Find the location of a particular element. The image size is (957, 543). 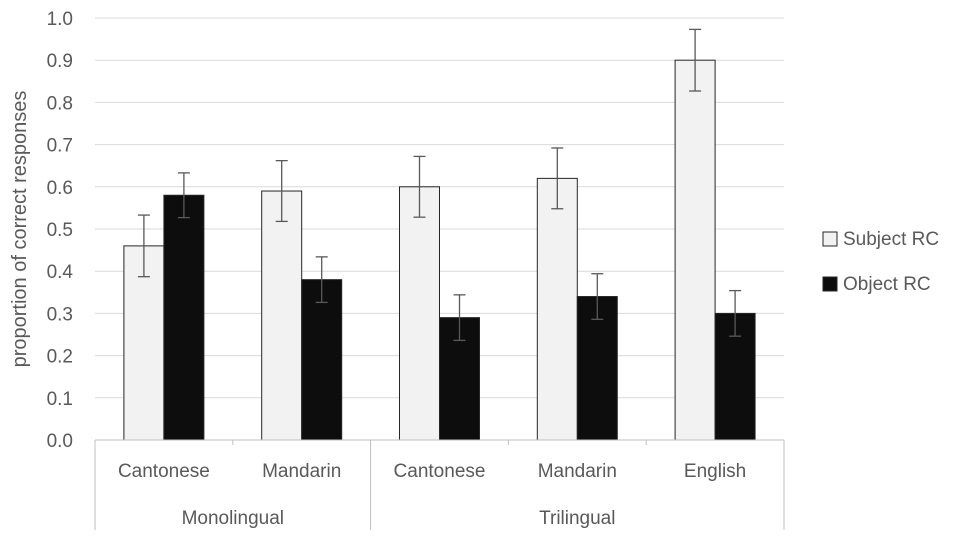

y-tick-label: 0.3 is located at coordinates (60, 314).